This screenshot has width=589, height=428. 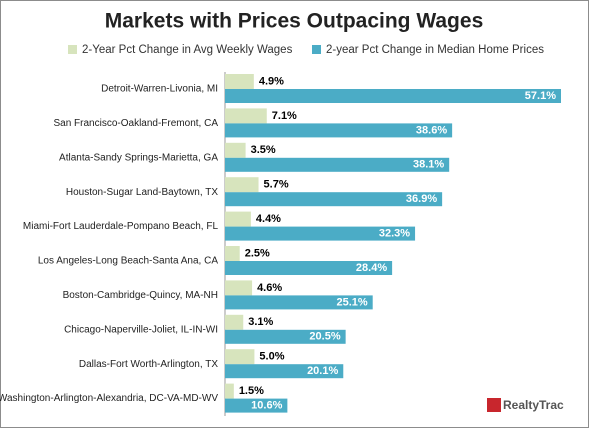 I want to click on y-tick-label: Detroit-Warren-Livonia, MI, so click(x=159, y=89).